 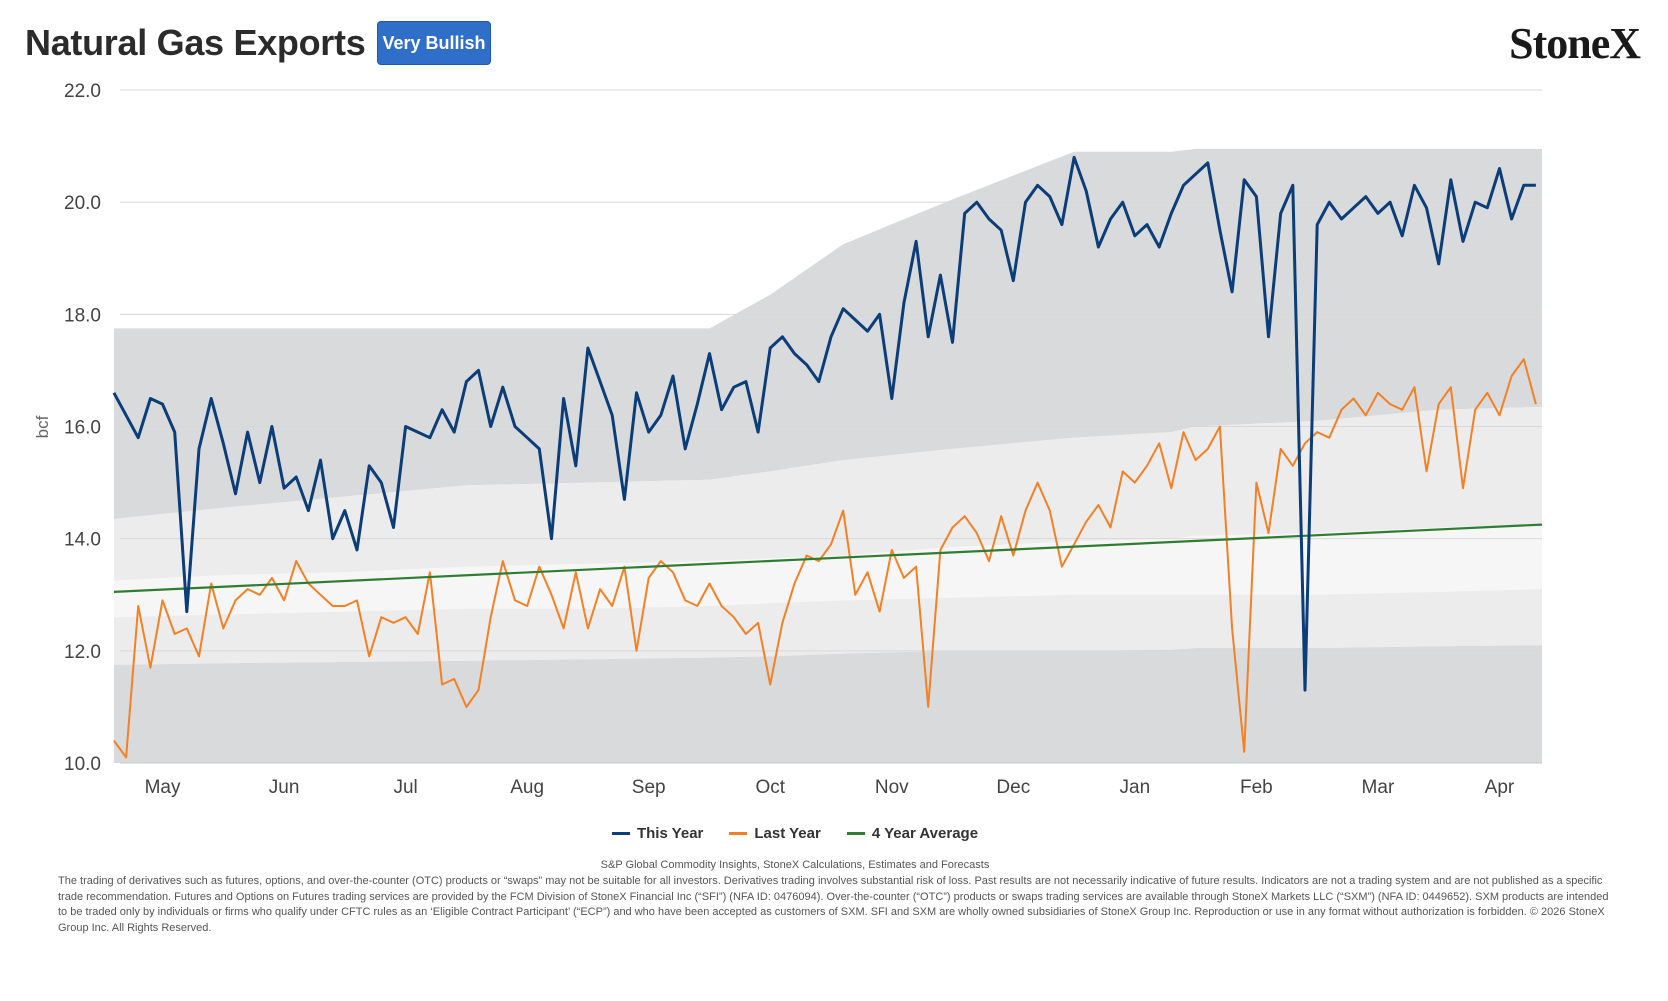 I want to click on x-tick-label: May, so click(x=163, y=787).